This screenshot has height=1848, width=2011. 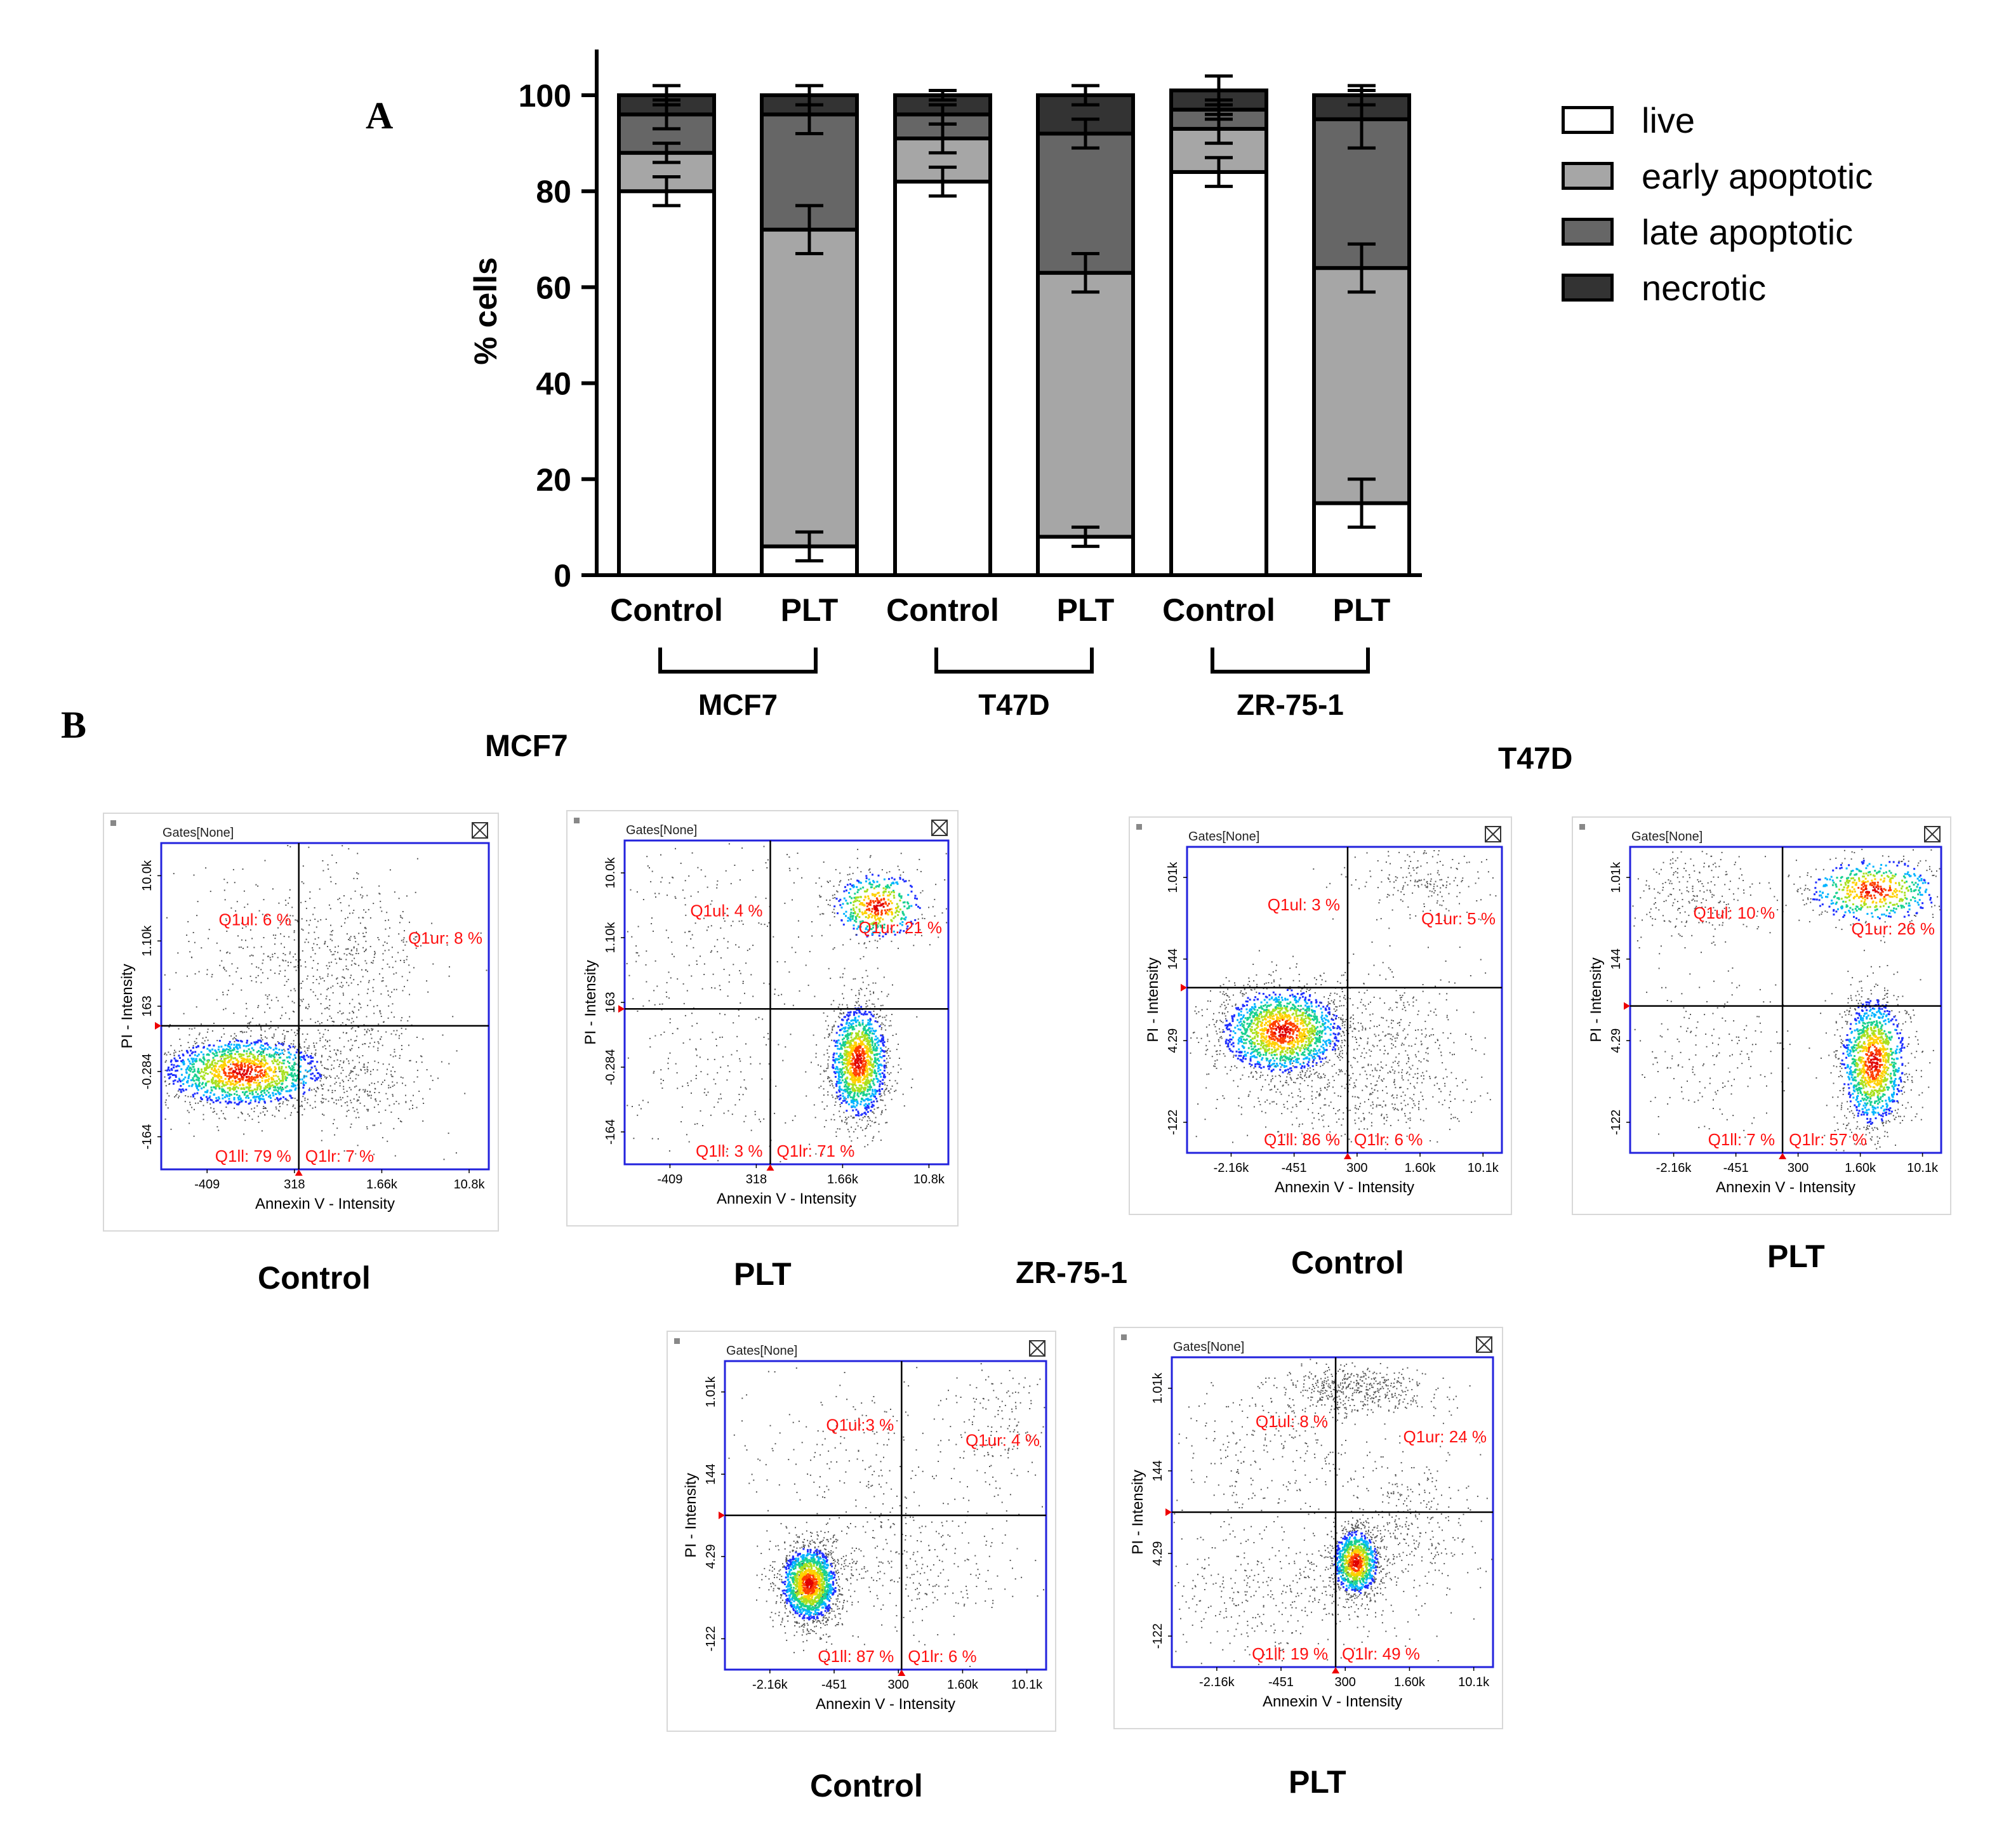 I want to click on legend-item-necrotic: necrotic, so click(x=1717, y=288).